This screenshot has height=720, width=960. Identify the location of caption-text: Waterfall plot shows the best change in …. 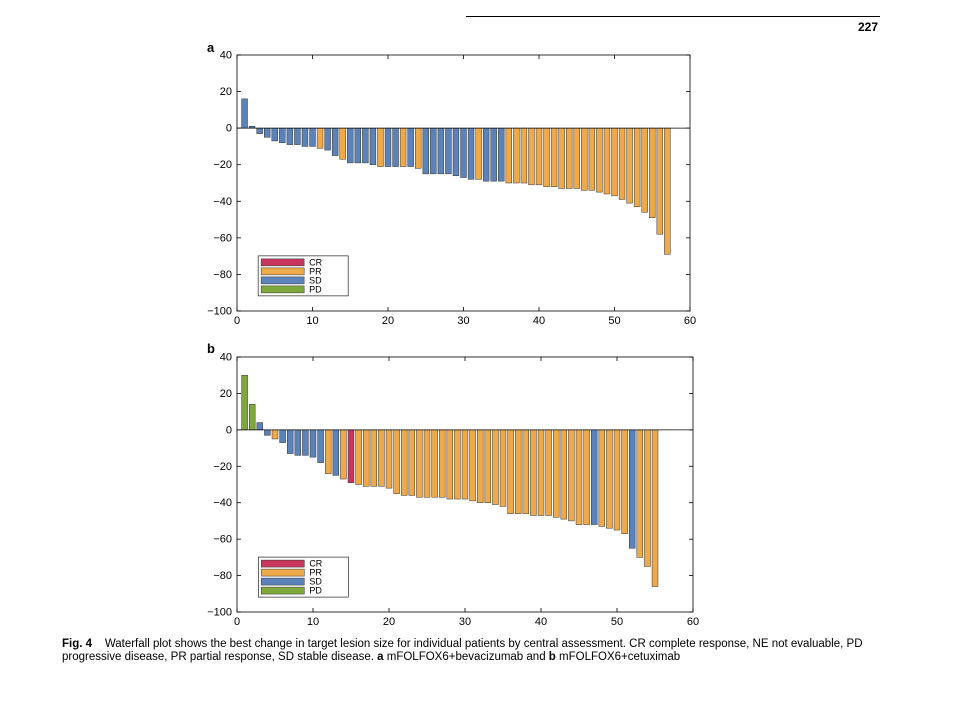
(462, 650).